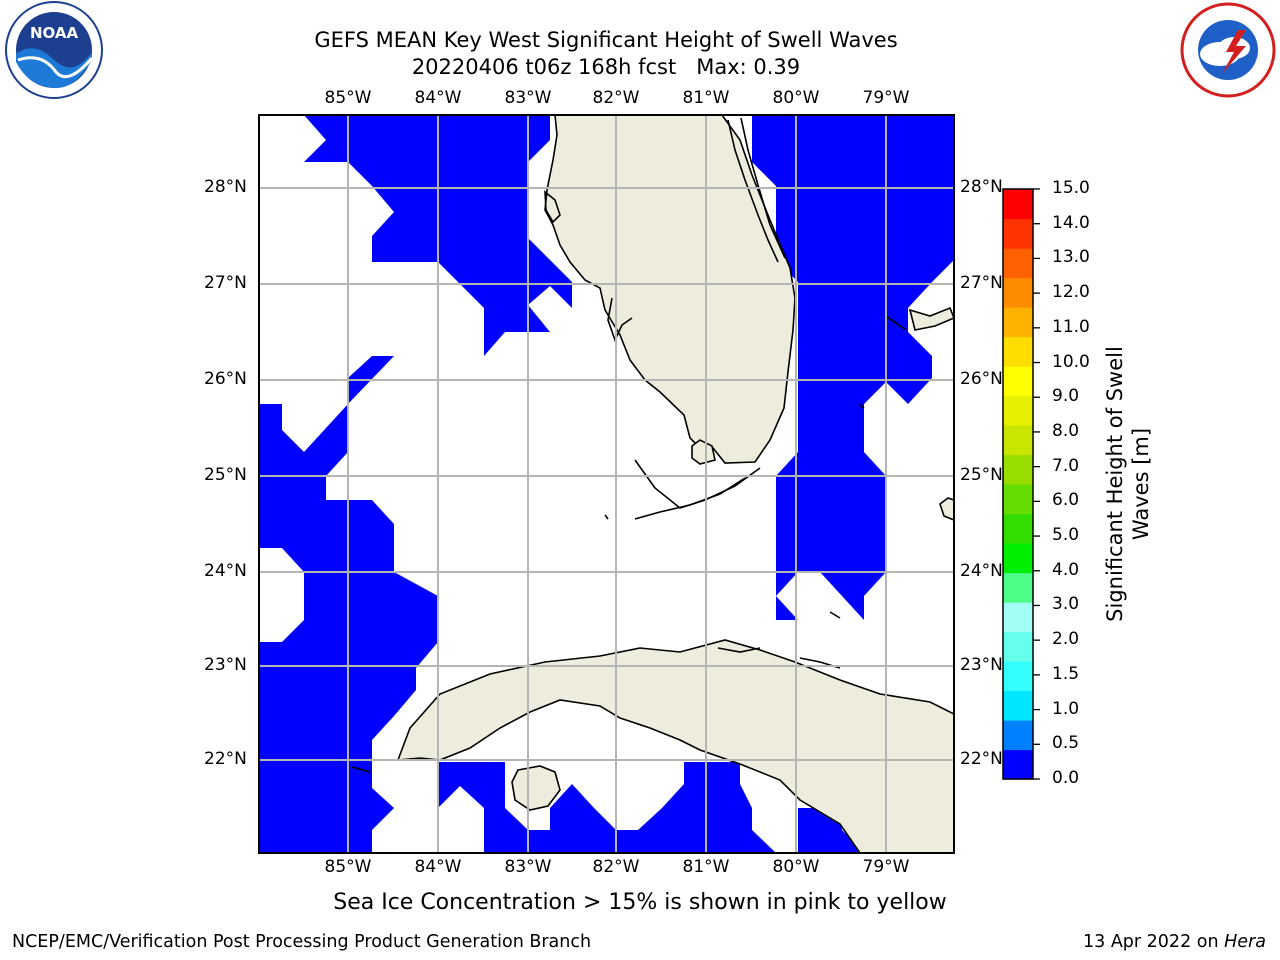 This screenshot has height=960, width=1280. What do you see at coordinates (1066, 535) in the screenshot?
I see `colorbar-tick-label: 5.0` at bounding box center [1066, 535].